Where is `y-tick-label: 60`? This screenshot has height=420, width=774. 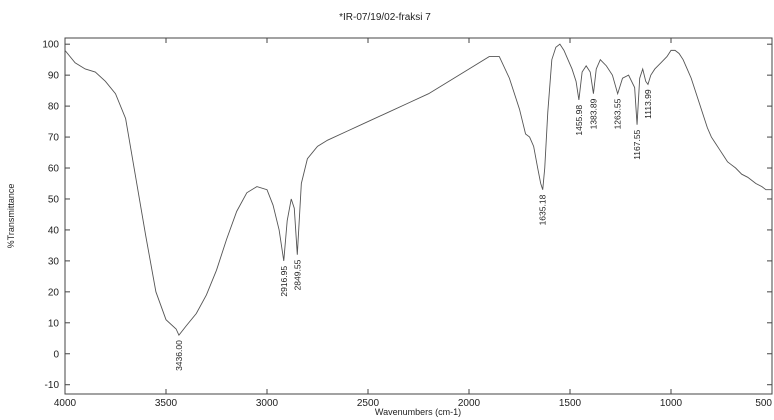
y-tick-label: 60 is located at coordinates (54, 169).